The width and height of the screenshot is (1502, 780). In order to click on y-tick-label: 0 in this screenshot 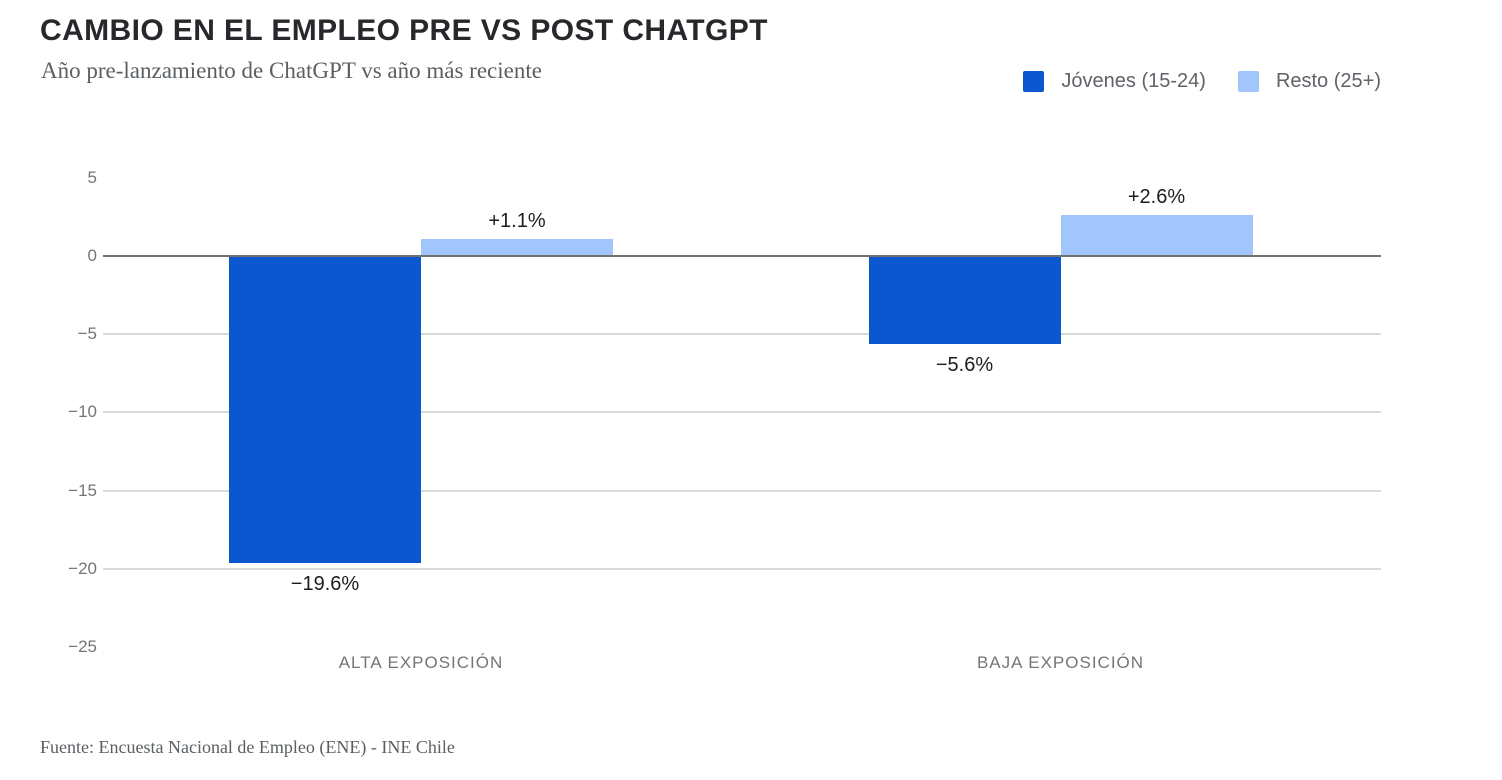, I will do `click(92, 255)`.